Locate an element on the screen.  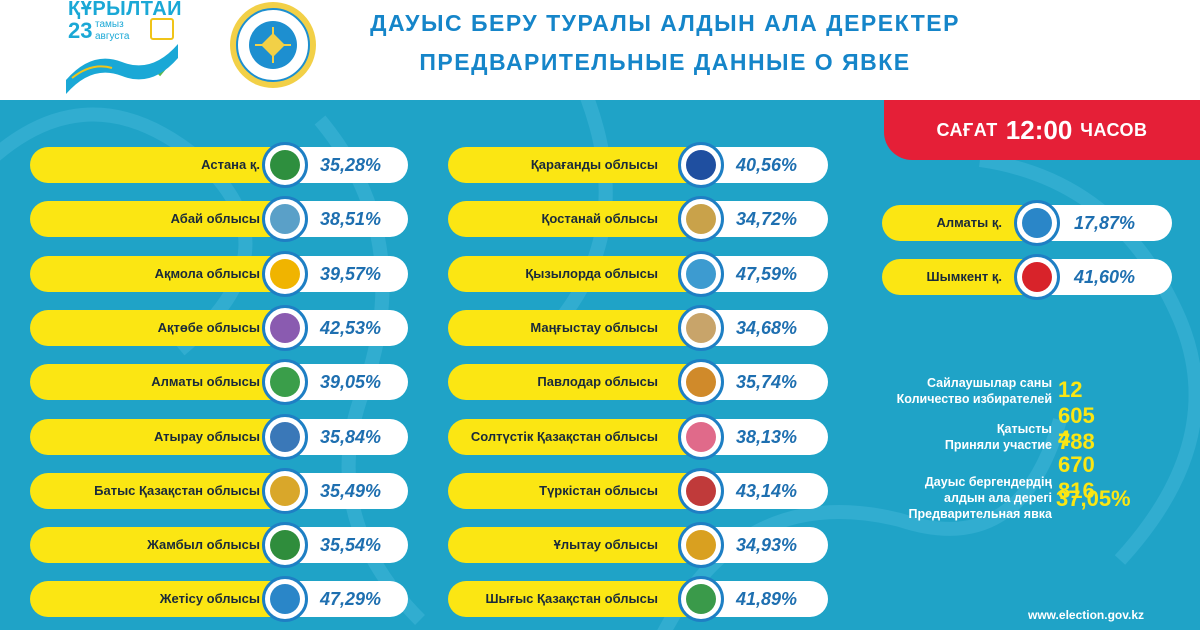
region-row: Жамбыл облысы 35,54% is located at coordinates (219, 545).